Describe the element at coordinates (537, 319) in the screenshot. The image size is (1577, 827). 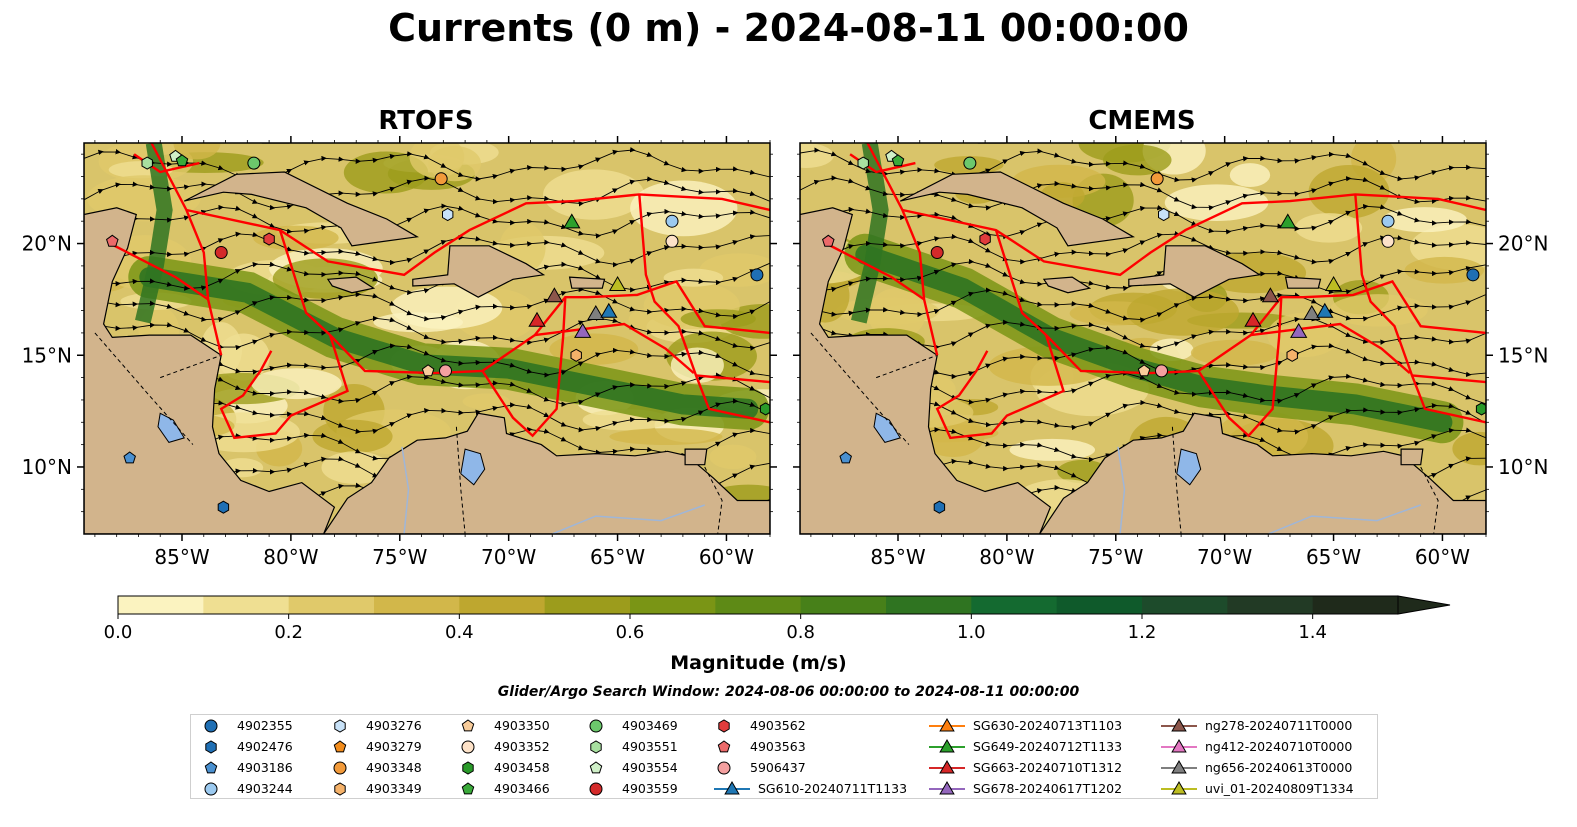
I see `glider-SG663-20240710T1312` at that location.